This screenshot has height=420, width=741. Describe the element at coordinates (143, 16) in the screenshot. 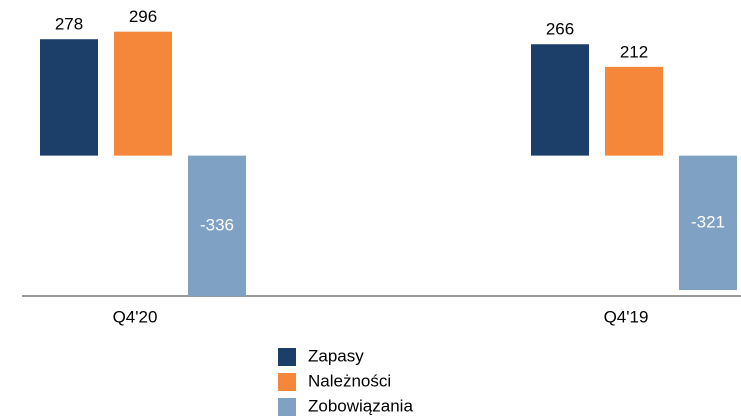

I see `data-label: 296` at that location.